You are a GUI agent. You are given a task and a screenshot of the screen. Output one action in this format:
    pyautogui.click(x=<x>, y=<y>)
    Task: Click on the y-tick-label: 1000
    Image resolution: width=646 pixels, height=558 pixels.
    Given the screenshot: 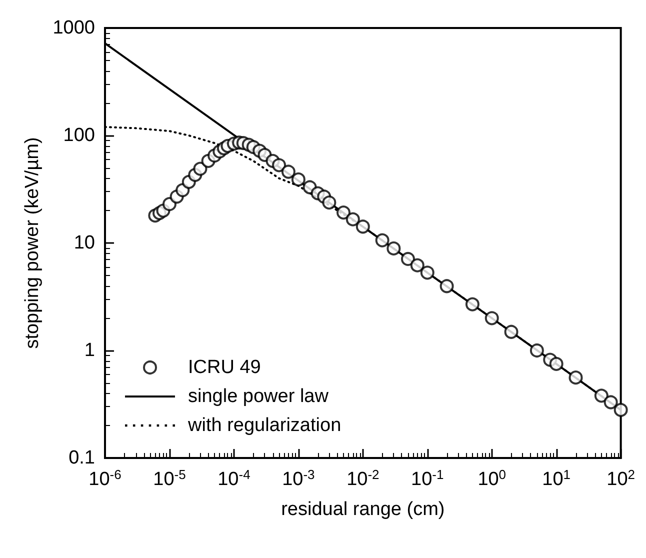 What is the action you would take?
    pyautogui.click(x=73, y=28)
    